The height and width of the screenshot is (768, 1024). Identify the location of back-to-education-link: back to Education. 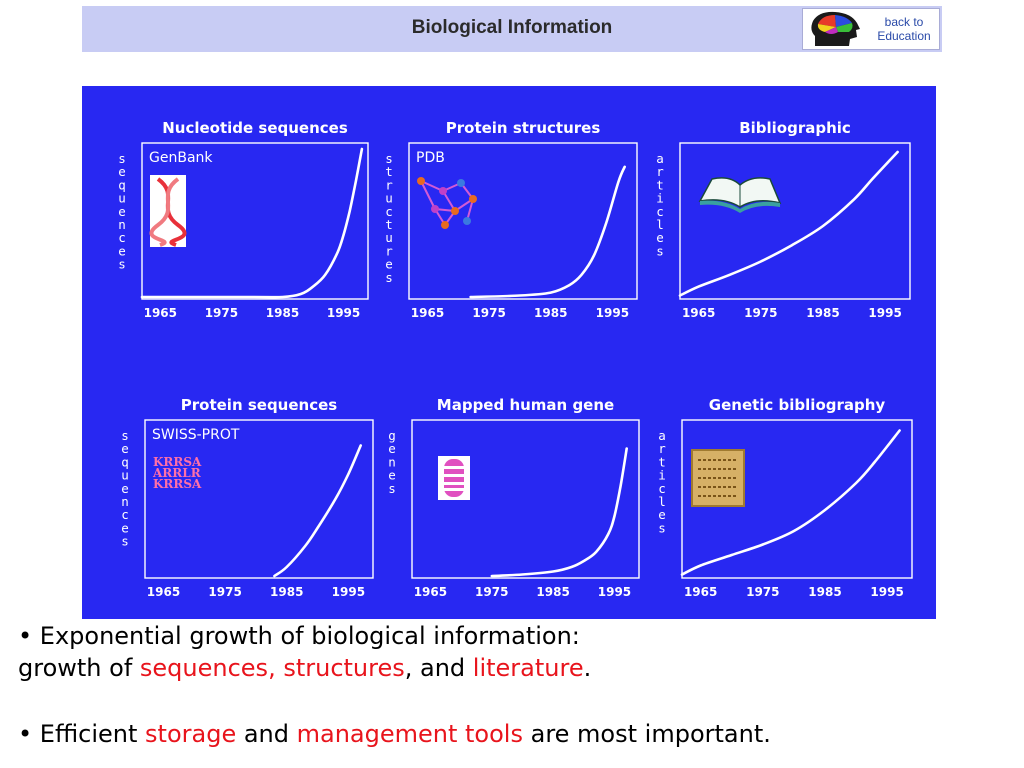
(871, 29).